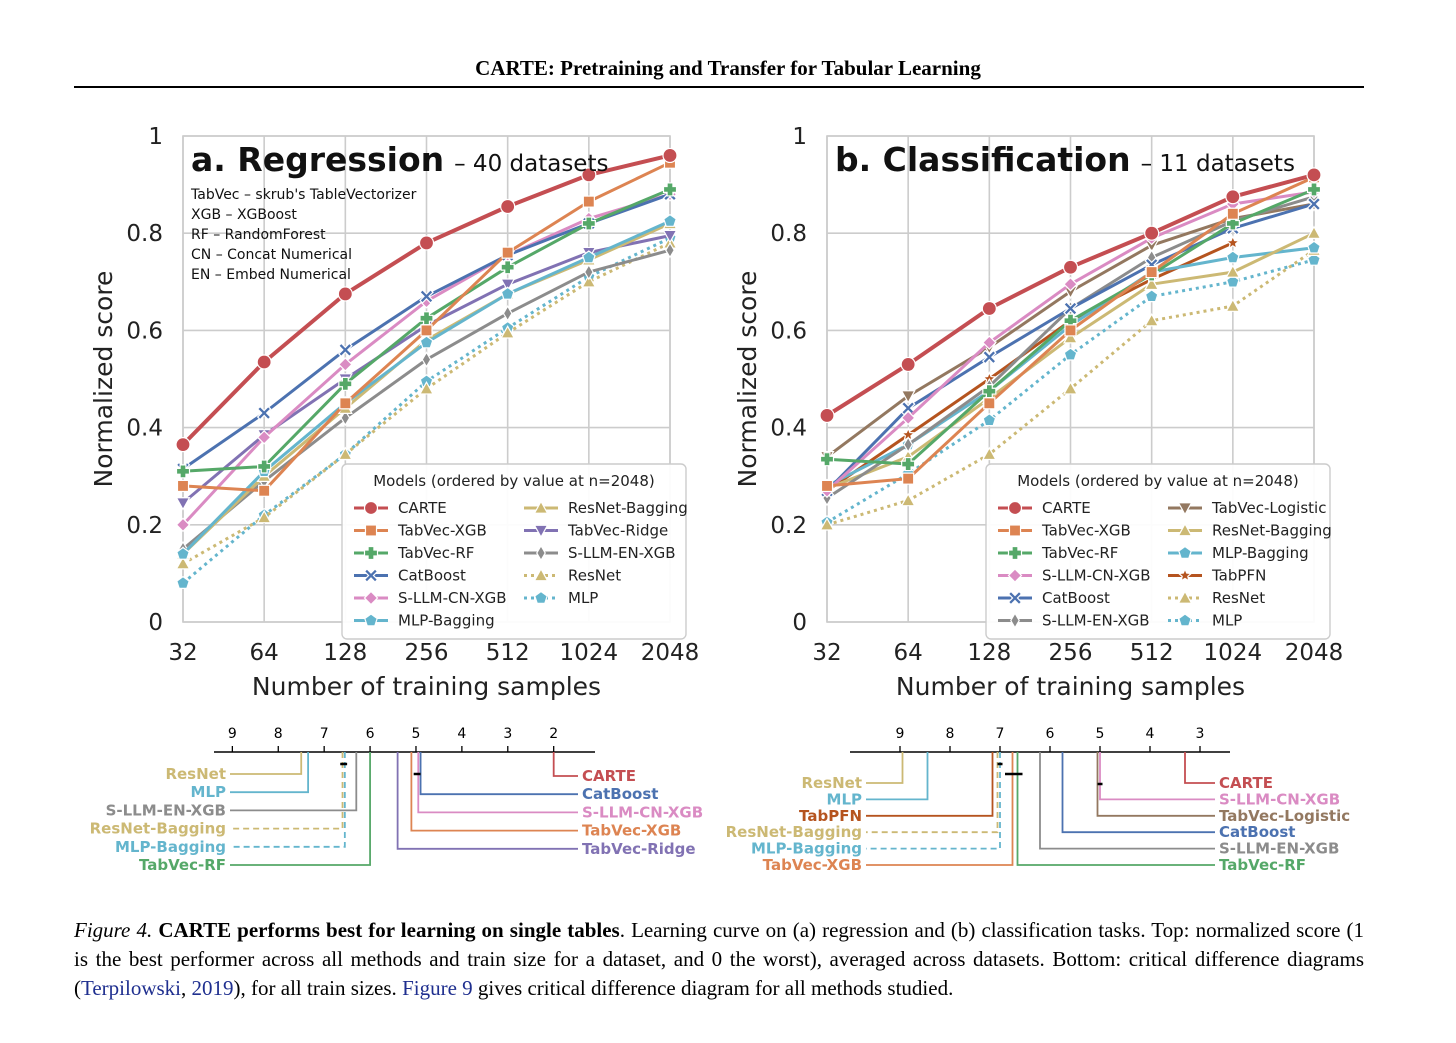 This screenshot has height=1043, width=1456. What do you see at coordinates (1314, 653) in the screenshot?
I see `x-tick-label: 2048` at bounding box center [1314, 653].